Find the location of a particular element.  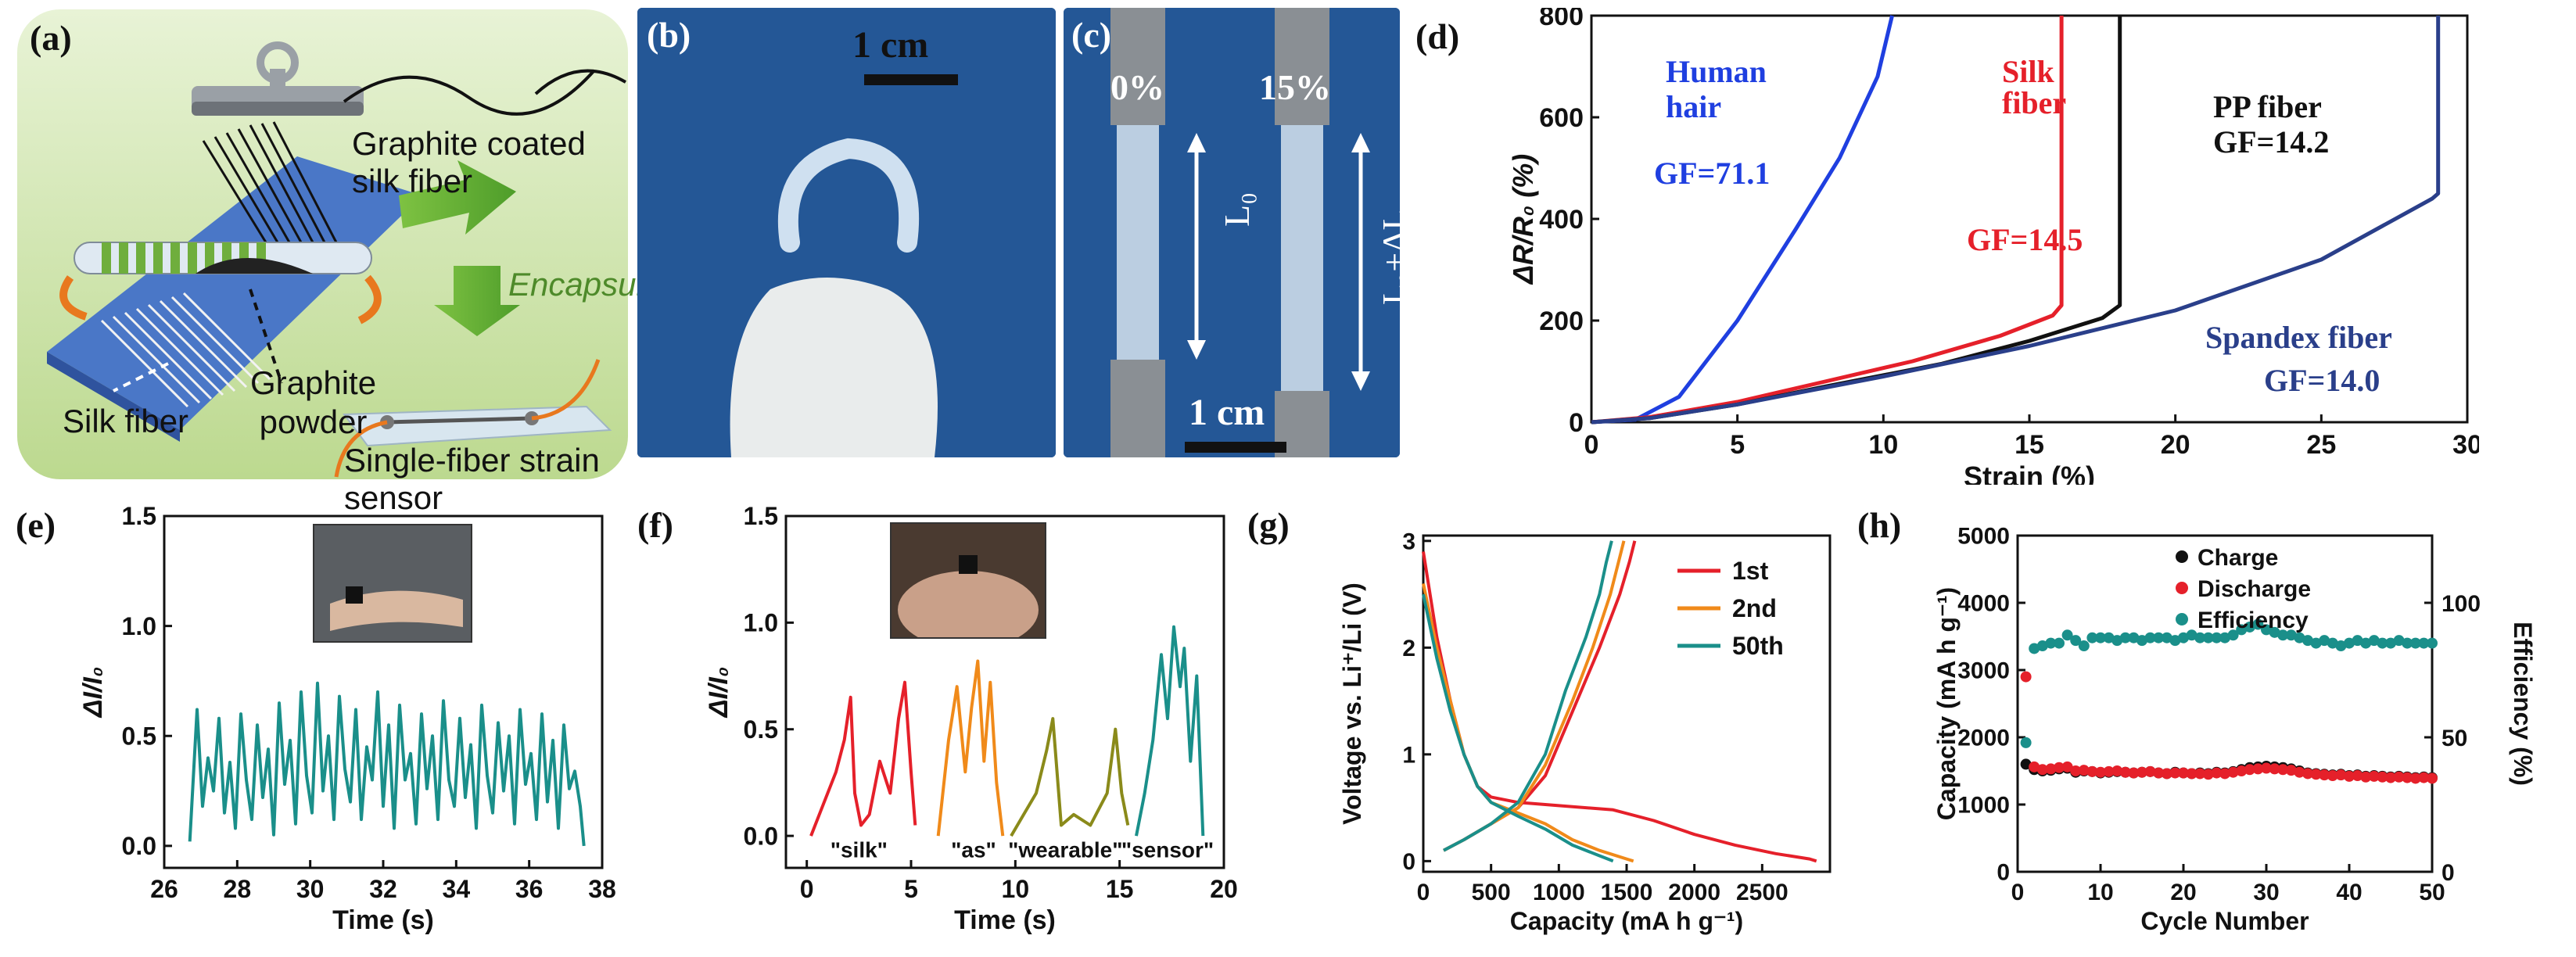

y-tick-label: 4000 is located at coordinates (1984, 604).